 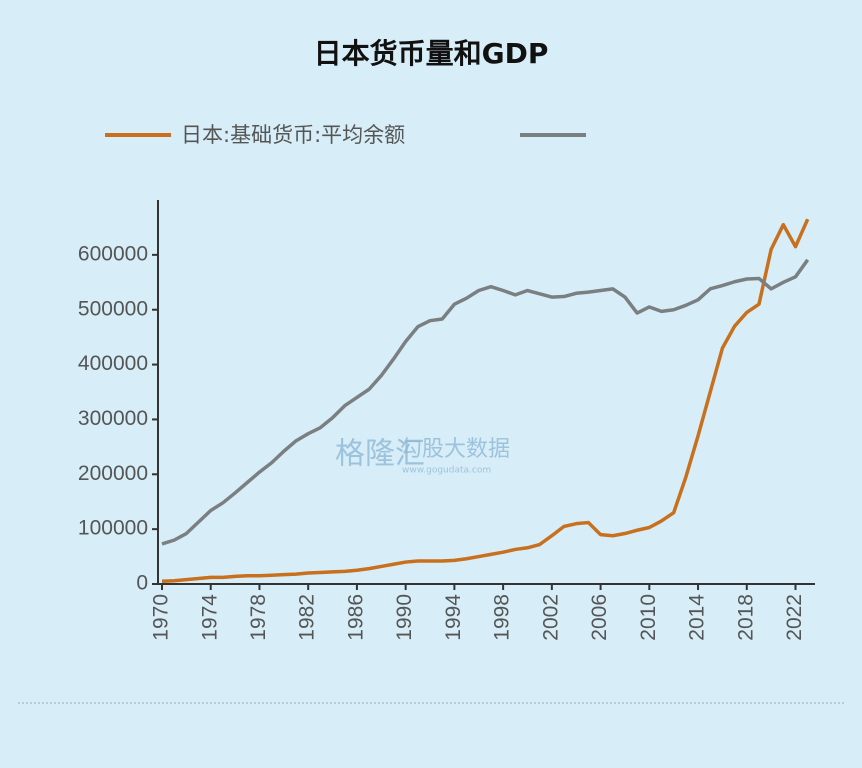 What do you see at coordinates (142, 583) in the screenshot?
I see `y-tick-label: 0` at bounding box center [142, 583].